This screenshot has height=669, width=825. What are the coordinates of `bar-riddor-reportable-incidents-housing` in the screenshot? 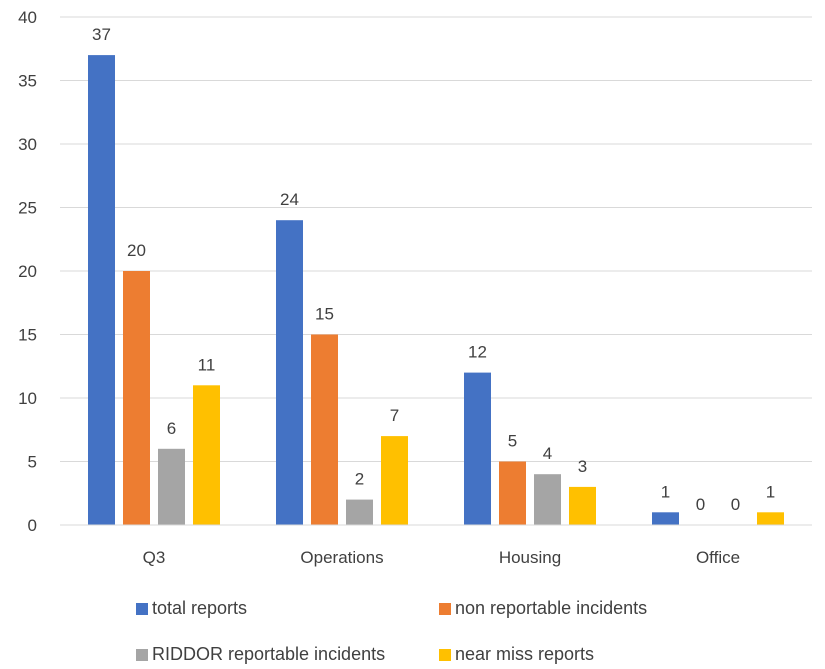 It's located at (547, 499).